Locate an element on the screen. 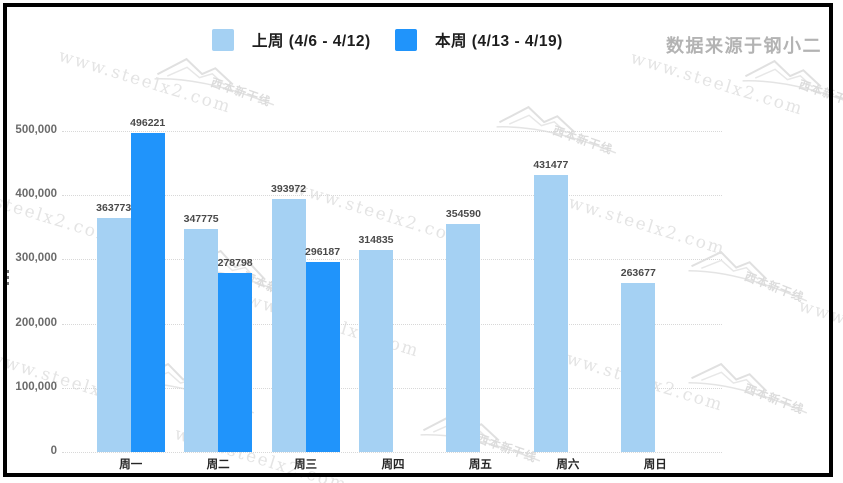  bar-value-label: 393972 is located at coordinates (289, 189).